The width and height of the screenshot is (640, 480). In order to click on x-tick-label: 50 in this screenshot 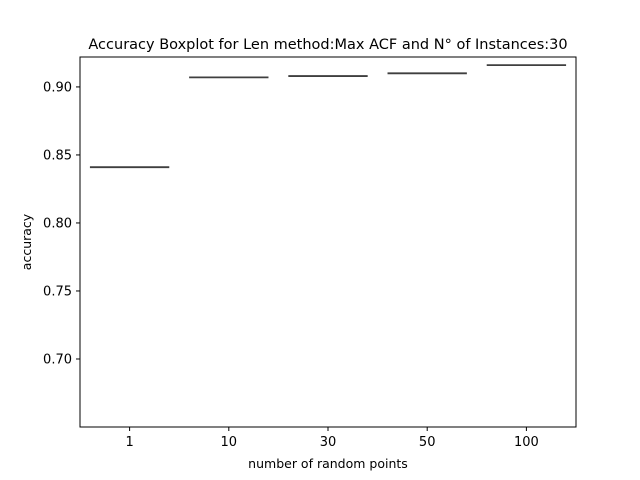, I will do `click(427, 442)`.